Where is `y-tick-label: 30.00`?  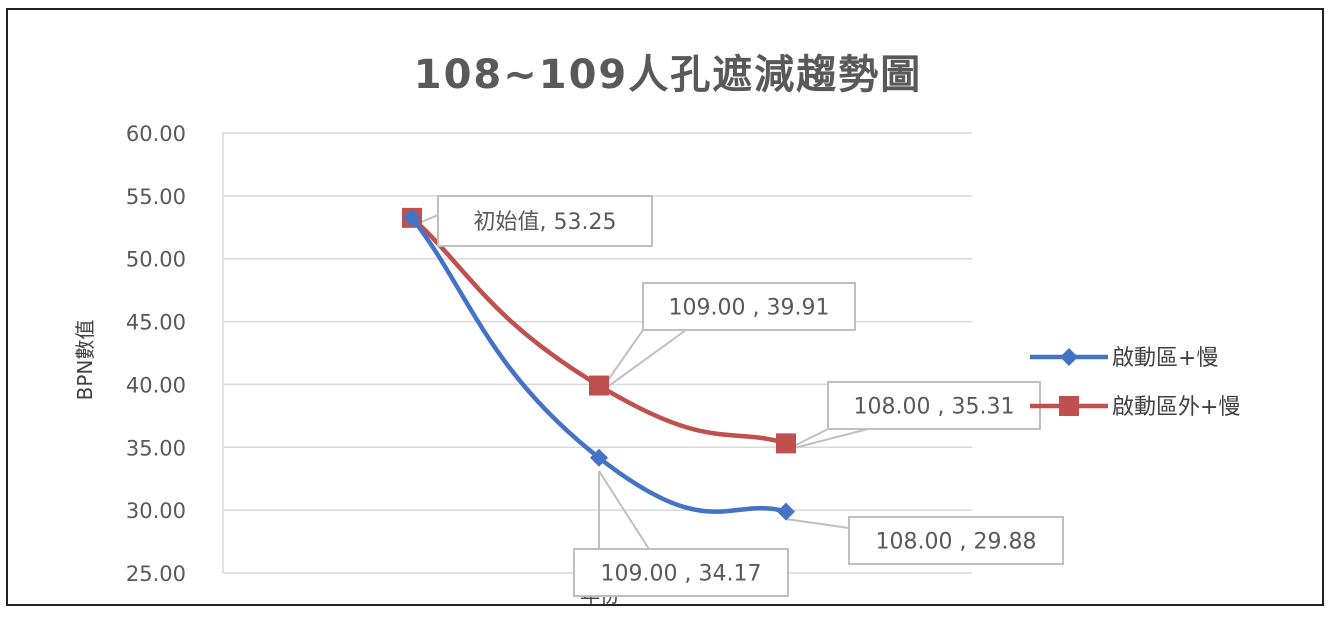 y-tick-label: 30.00 is located at coordinates (156, 511).